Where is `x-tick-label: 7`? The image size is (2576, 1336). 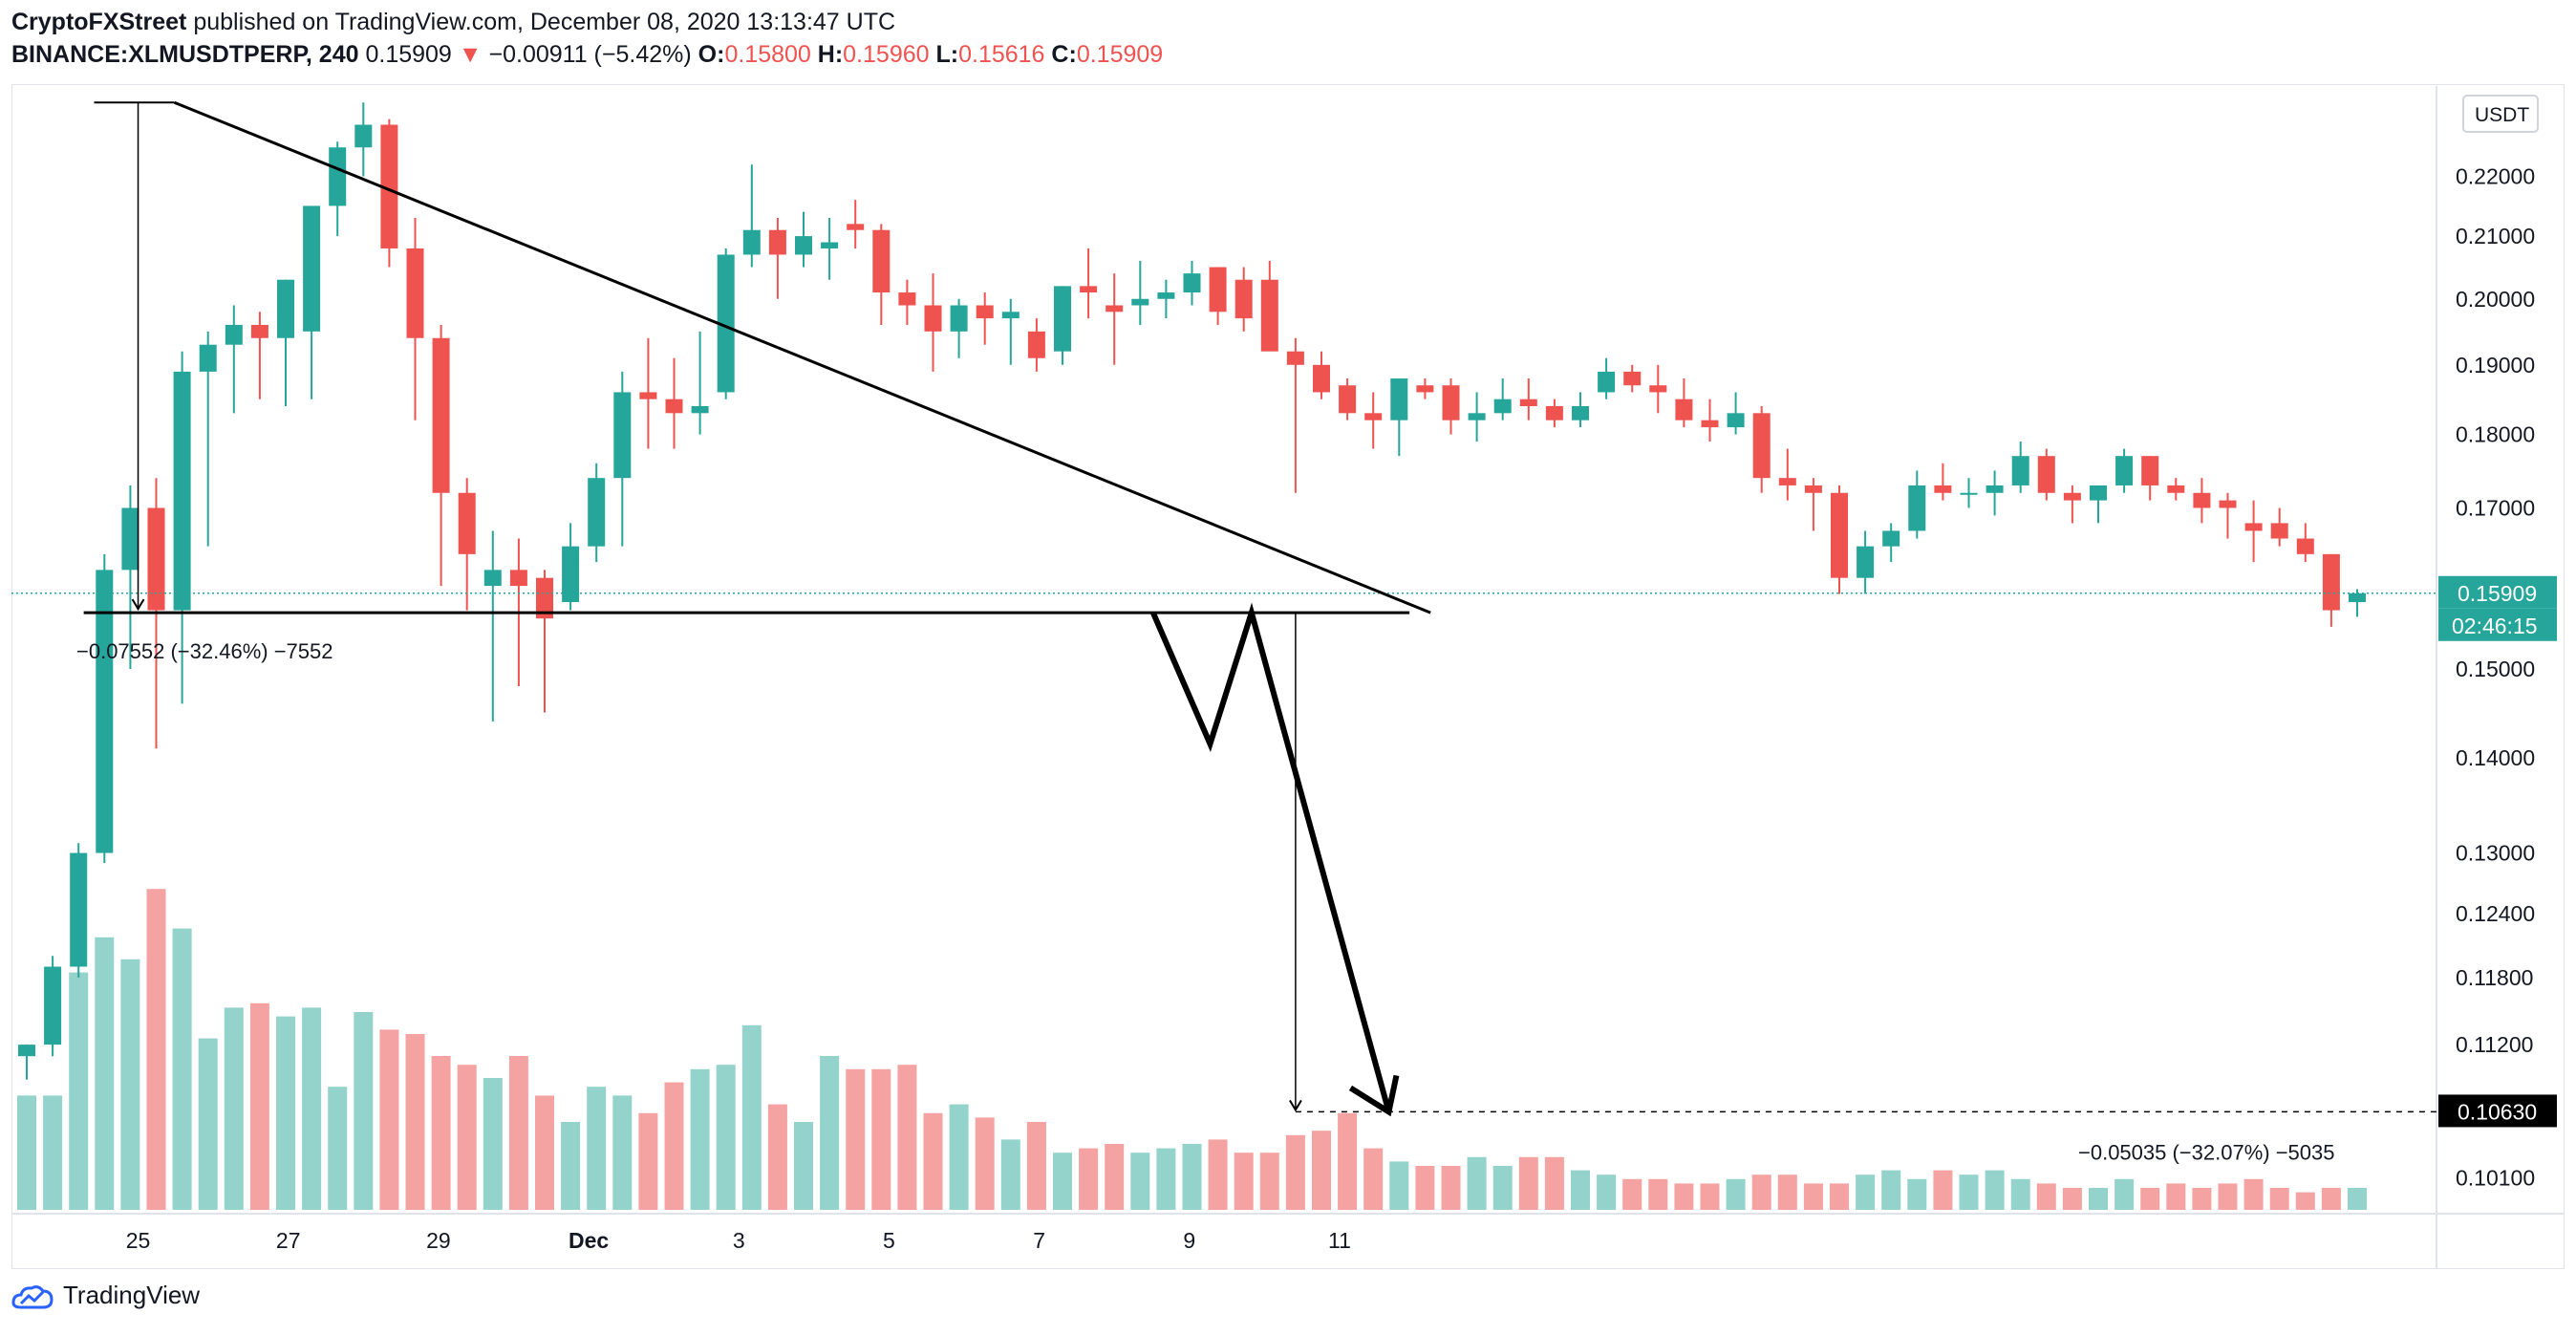 x-tick-label: 7 is located at coordinates (1039, 1240).